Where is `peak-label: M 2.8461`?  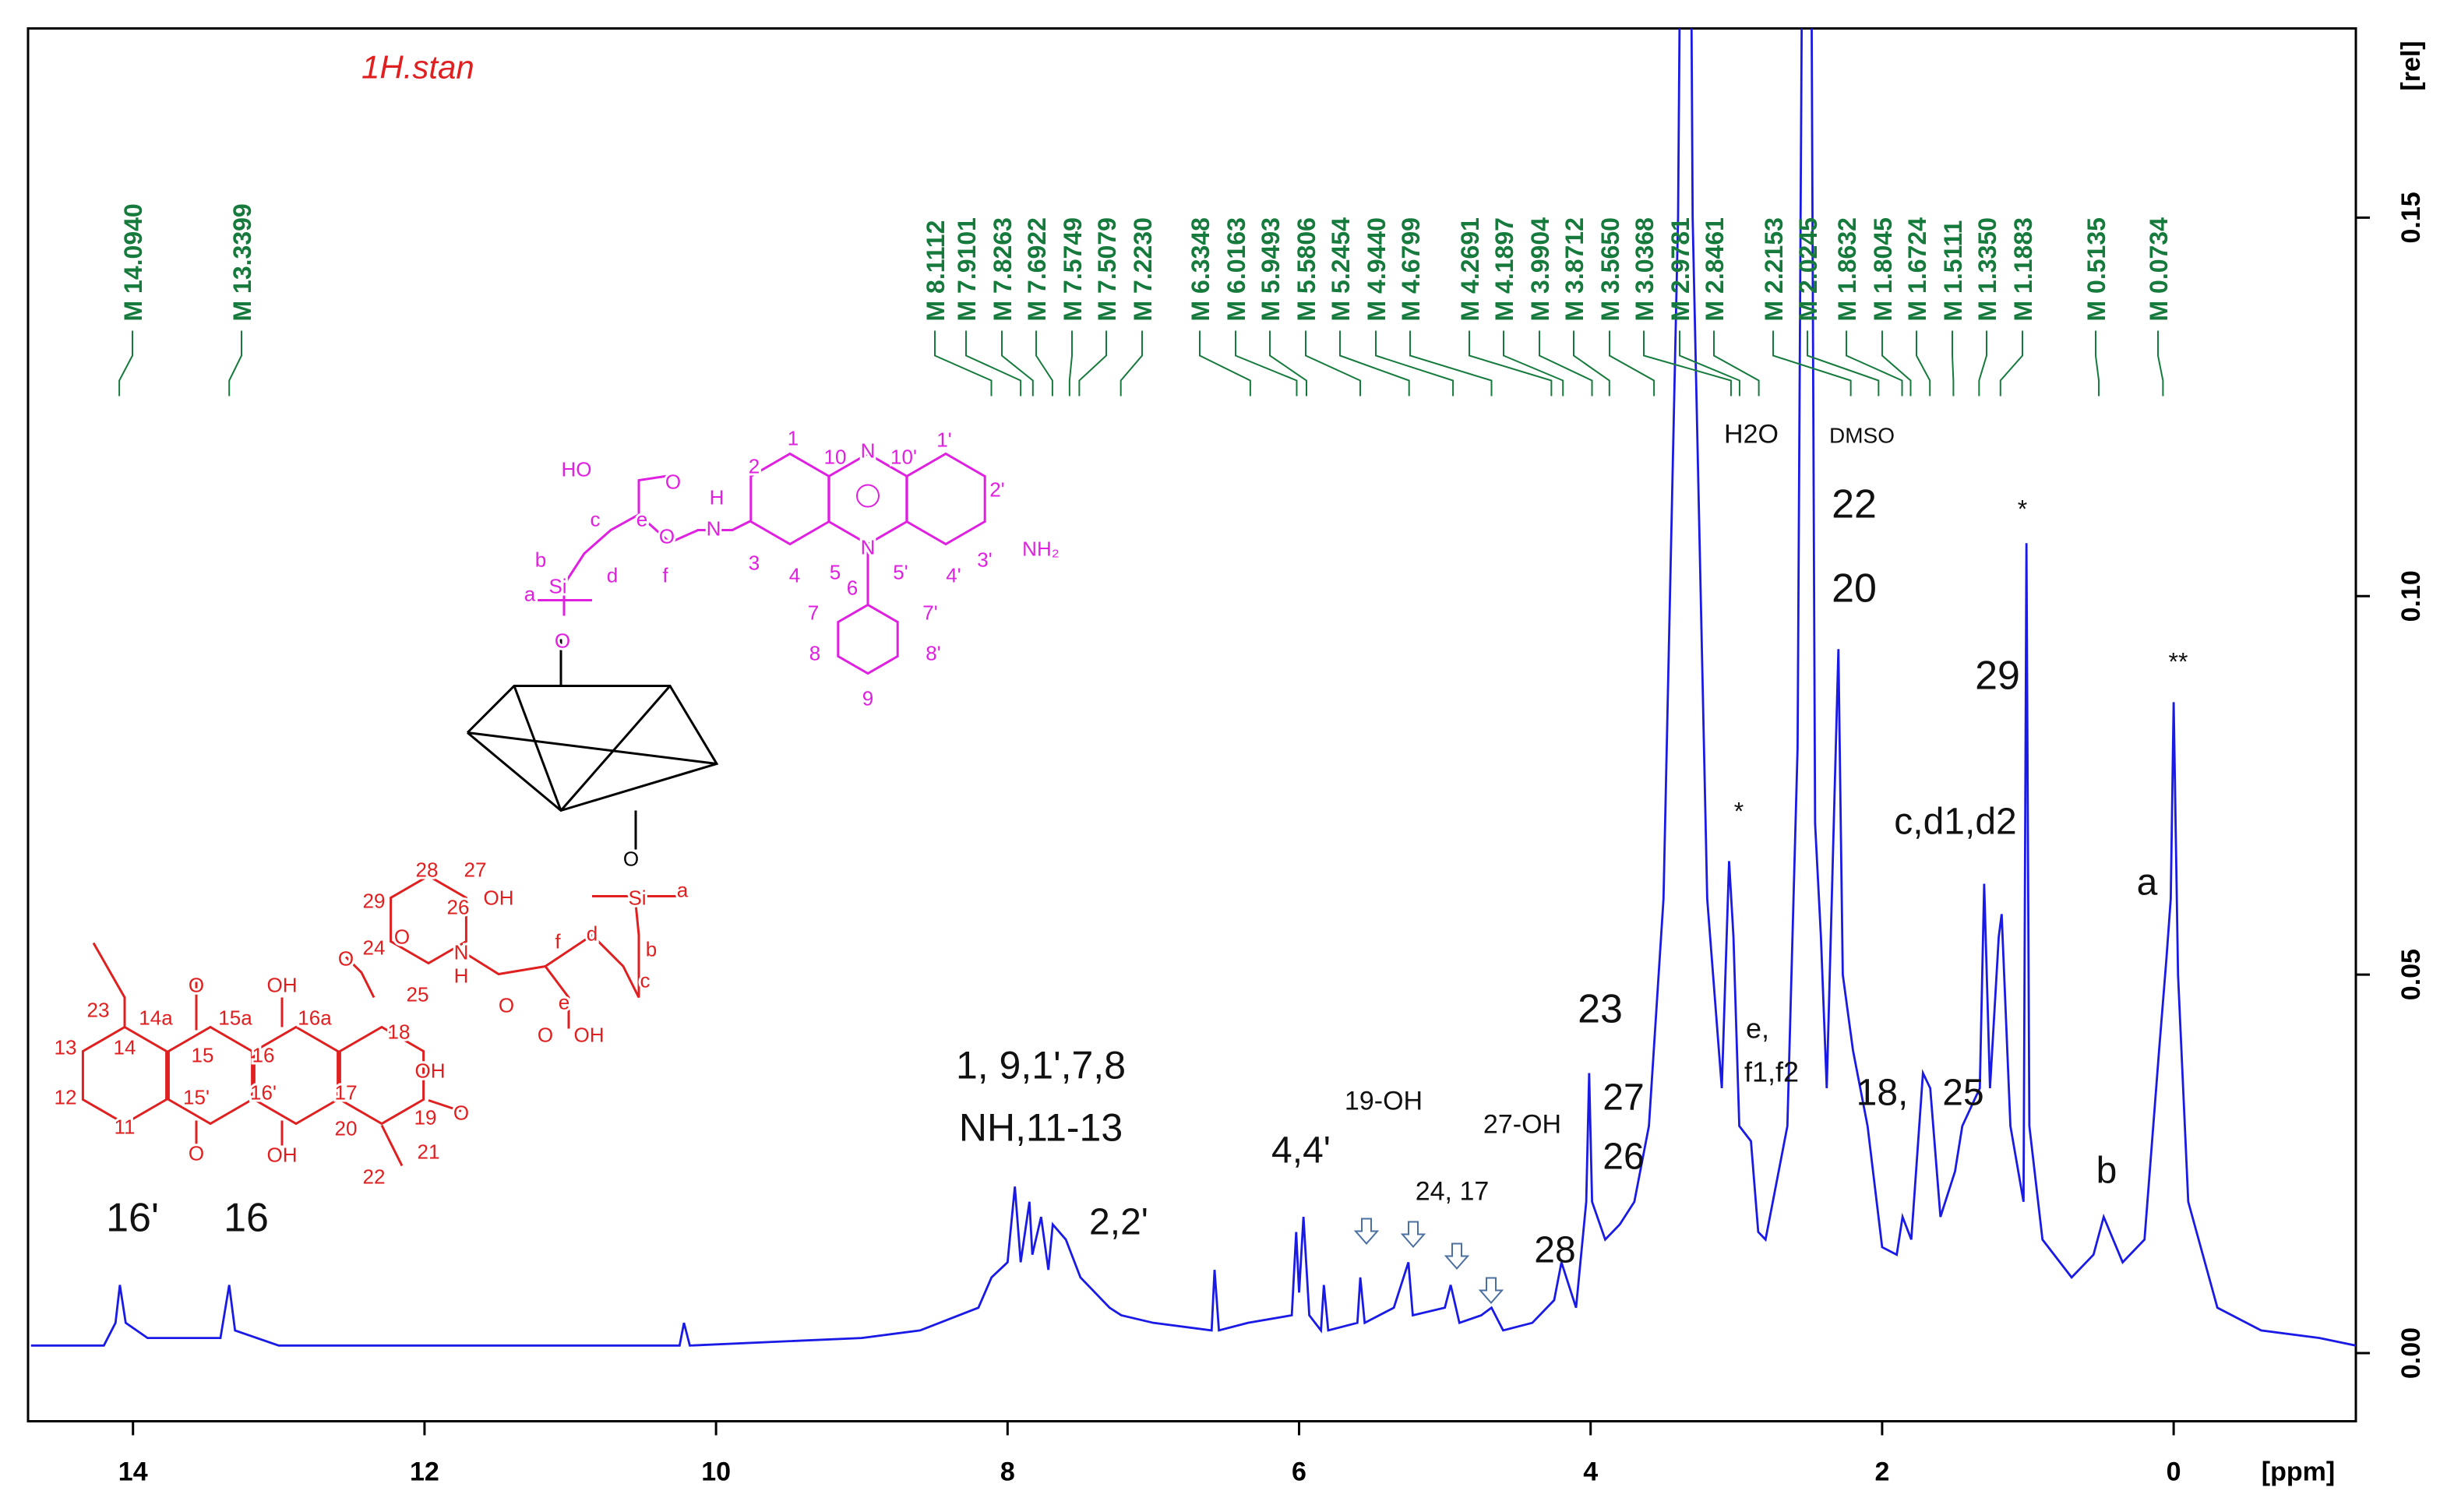
peak-label: M 2.8461 is located at coordinates (1715, 269).